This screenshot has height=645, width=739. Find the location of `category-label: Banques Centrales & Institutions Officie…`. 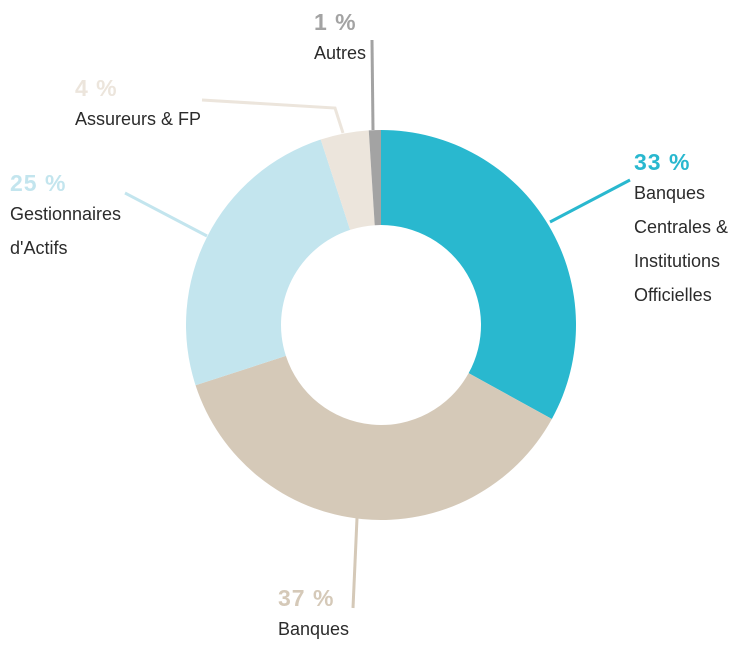

category-label: Banques Centrales & Institutions Officie… is located at coordinates (681, 244).